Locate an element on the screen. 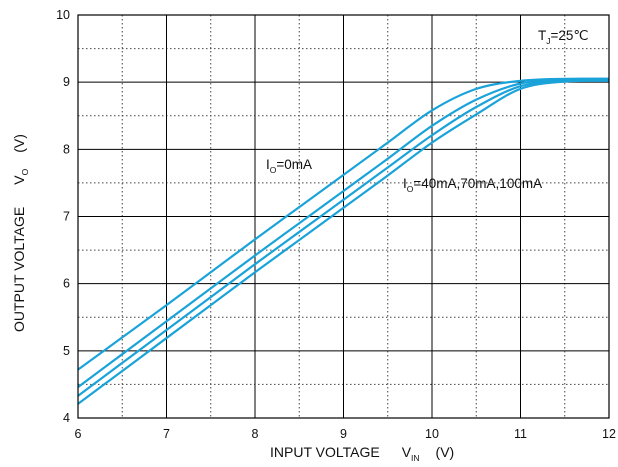  y-tick-label: 8 is located at coordinates (66, 149).